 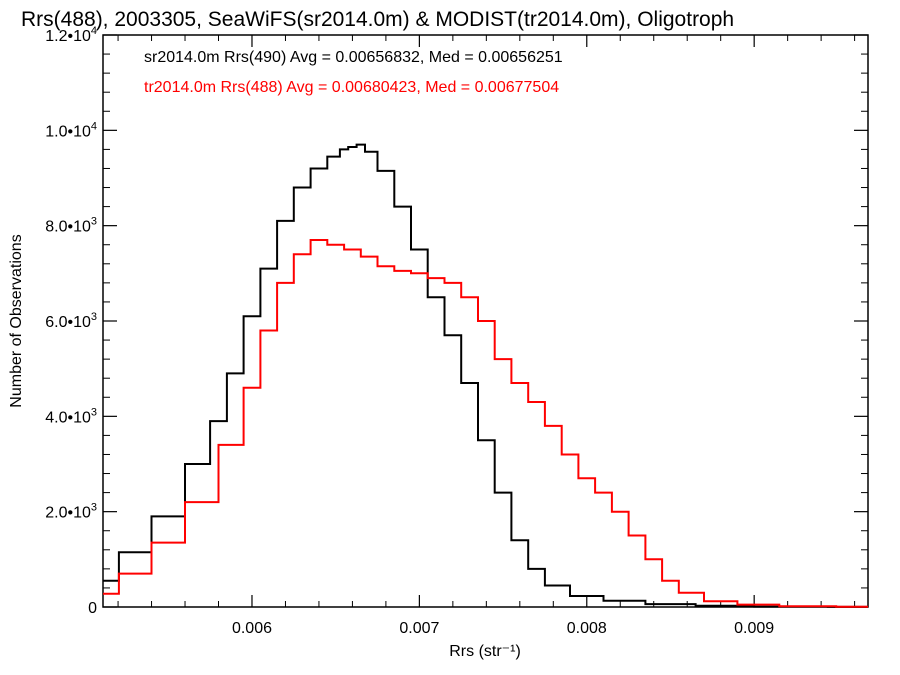 I want to click on y-tick-exponent-3: 3, so click(x=94, y=317).